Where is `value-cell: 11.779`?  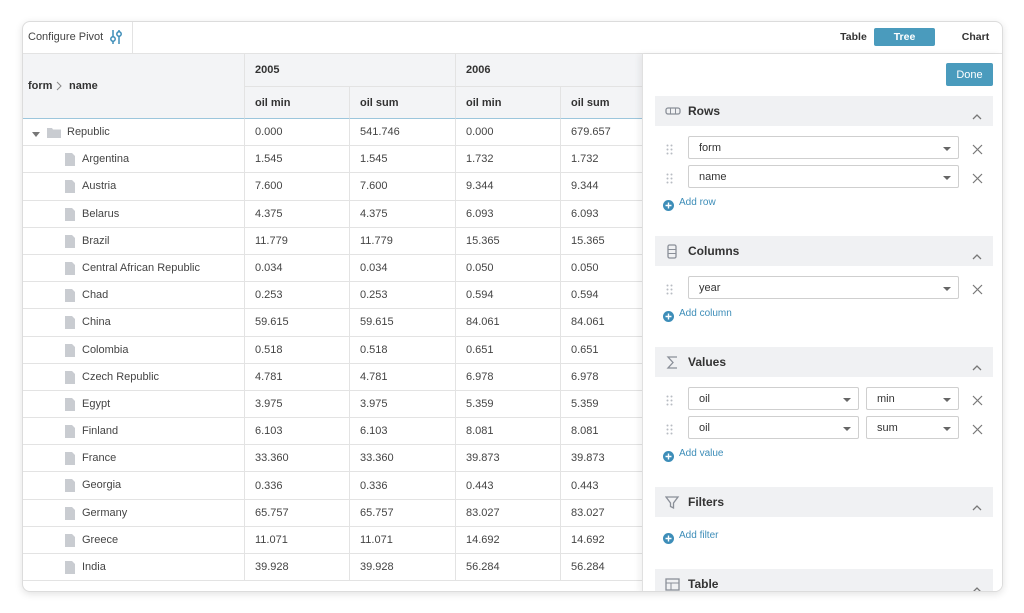 value-cell: 11.779 is located at coordinates (403, 241).